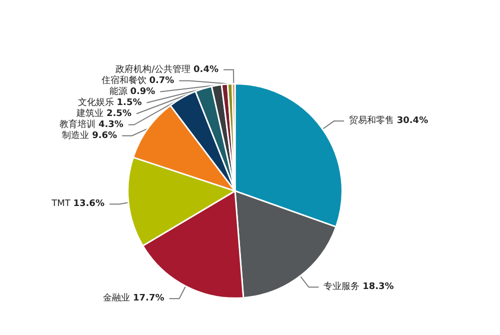 The height and width of the screenshot is (335, 500). I want to click on data-label: 18.3%, so click(378, 287).